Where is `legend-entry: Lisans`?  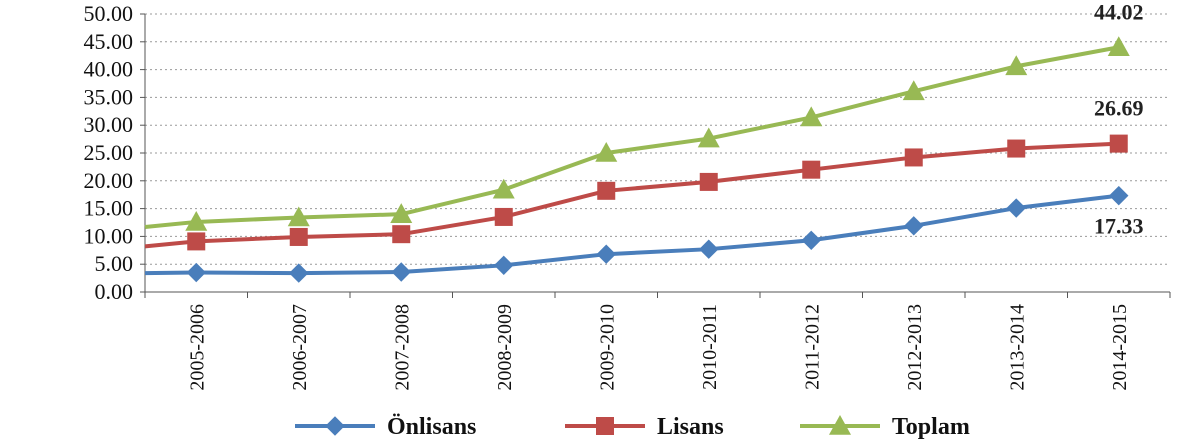 legend-entry: Lisans is located at coordinates (644, 427).